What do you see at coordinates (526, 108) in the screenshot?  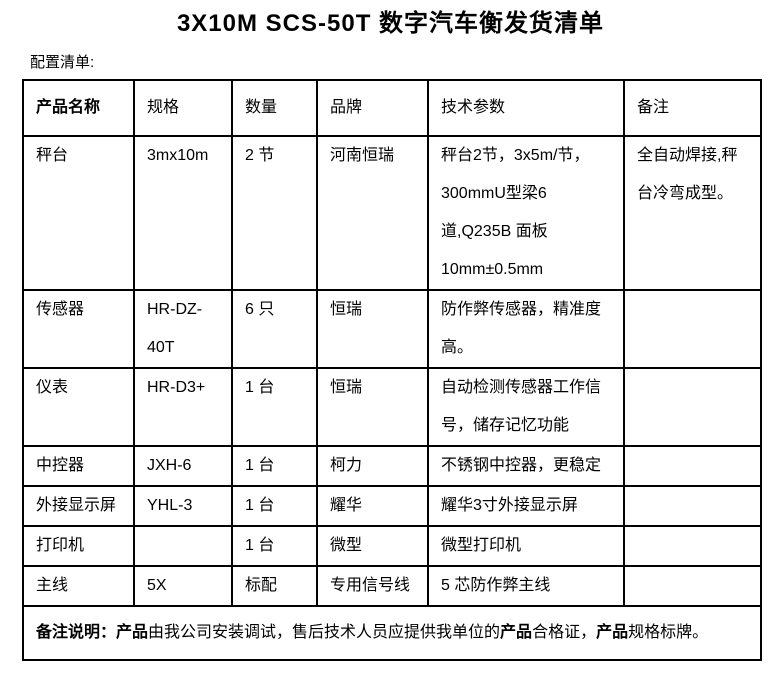 I see `header-params: 技术参数` at bounding box center [526, 108].